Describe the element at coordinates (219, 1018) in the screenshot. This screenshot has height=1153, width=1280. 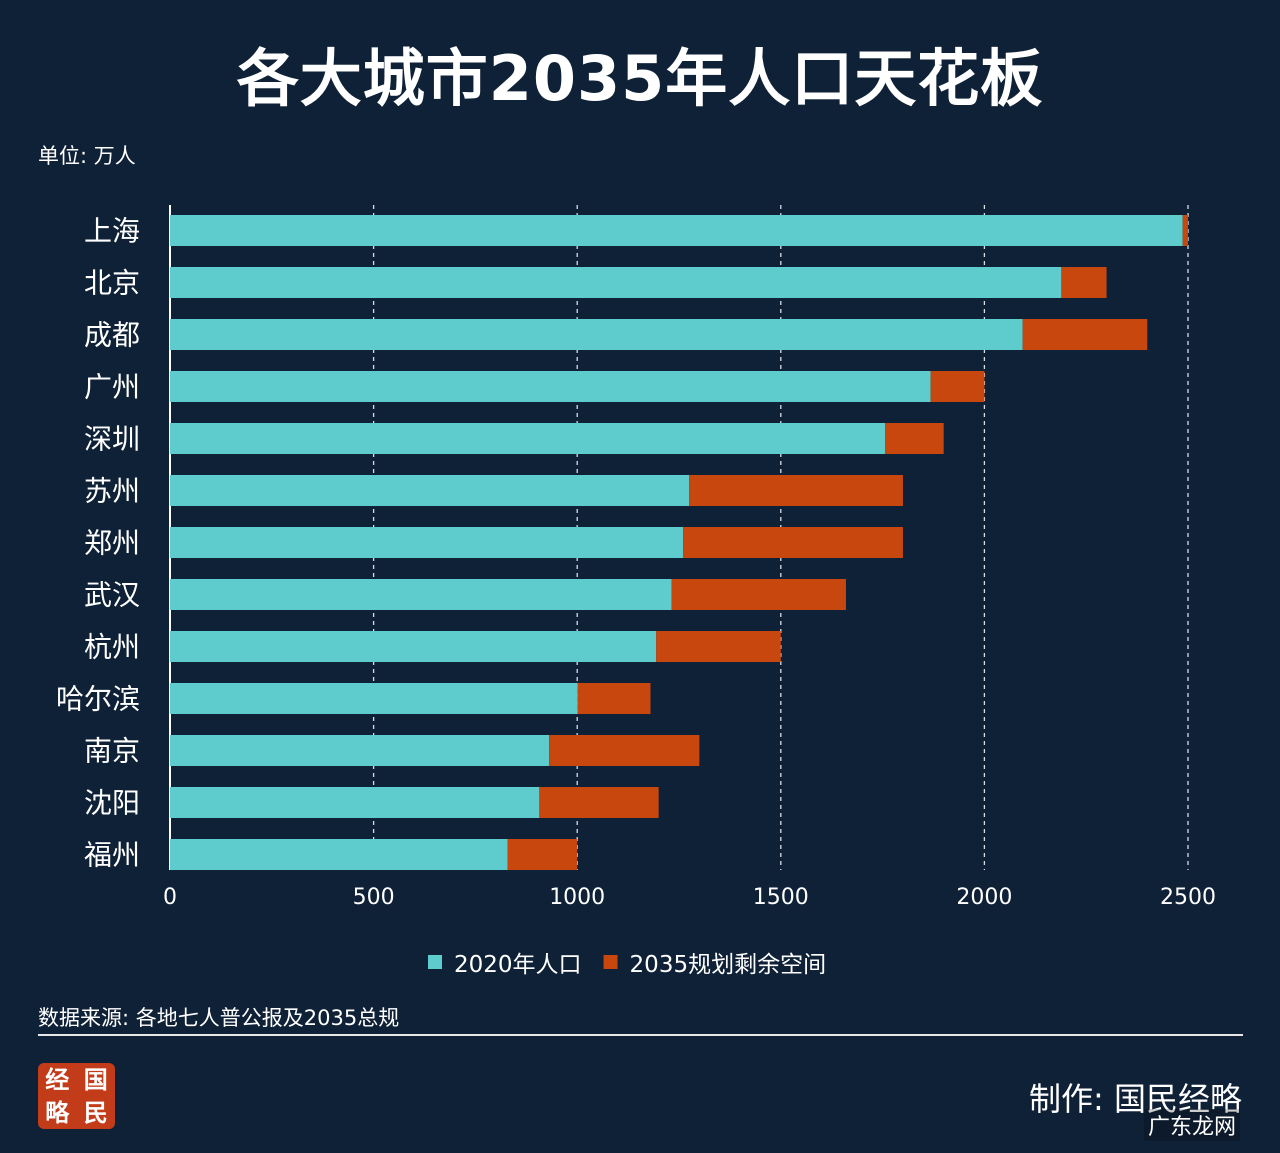
I see `data-source: 数据来源: 各地七人普公报及2035总规` at that location.